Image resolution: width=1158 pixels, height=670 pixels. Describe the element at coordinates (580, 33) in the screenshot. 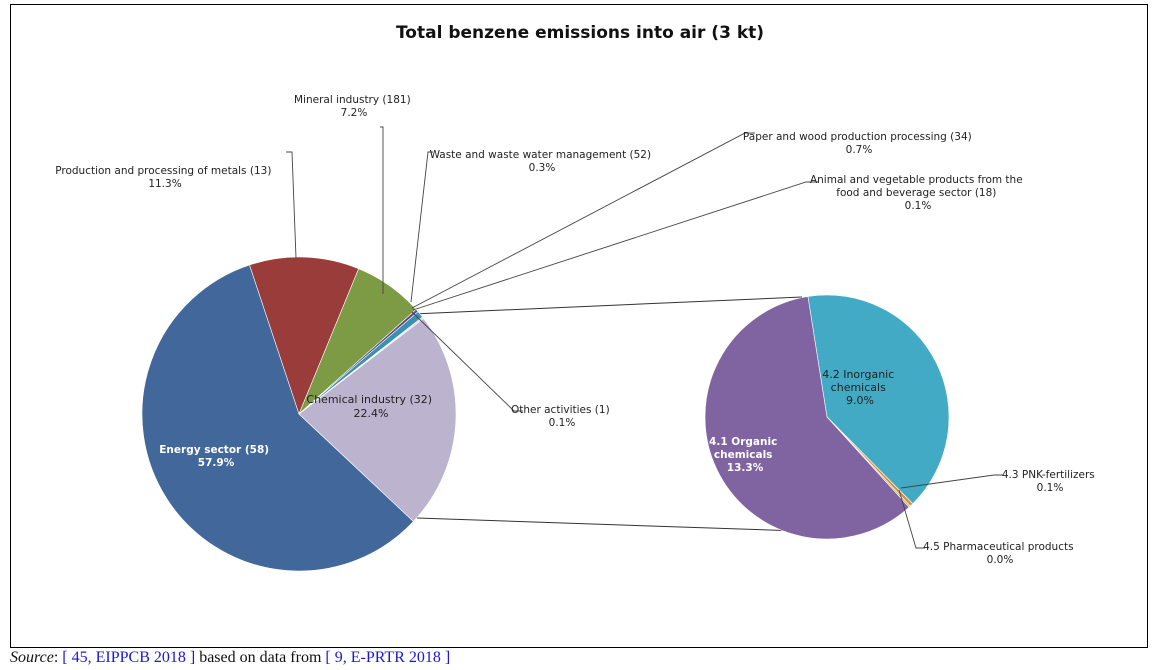

I see `chart-title: Total benzene emissions into air (3 kt)` at that location.